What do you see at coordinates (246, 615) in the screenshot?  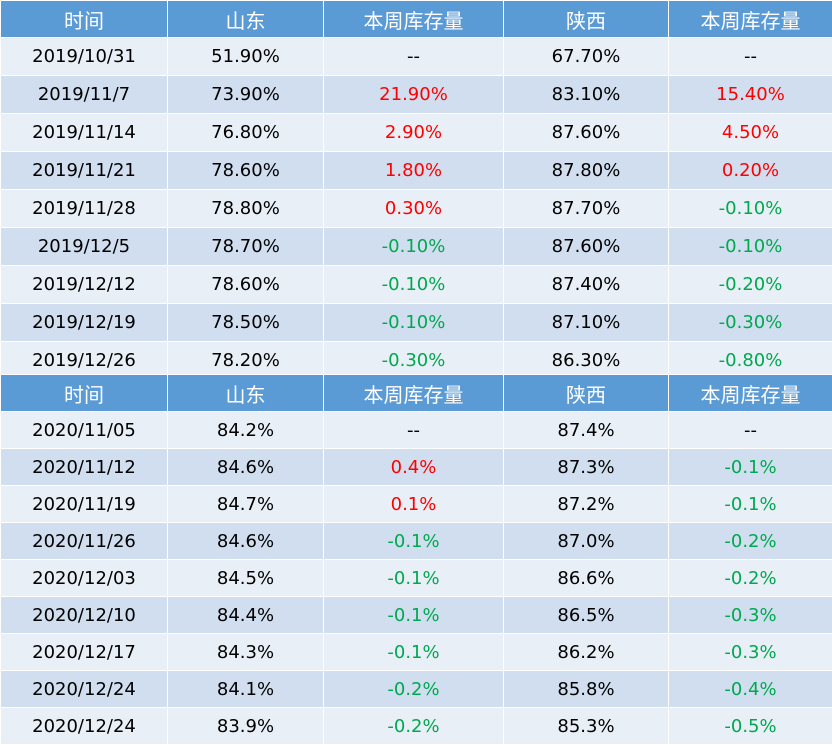 I see `shandong-value-cell: 84.4%` at bounding box center [246, 615].